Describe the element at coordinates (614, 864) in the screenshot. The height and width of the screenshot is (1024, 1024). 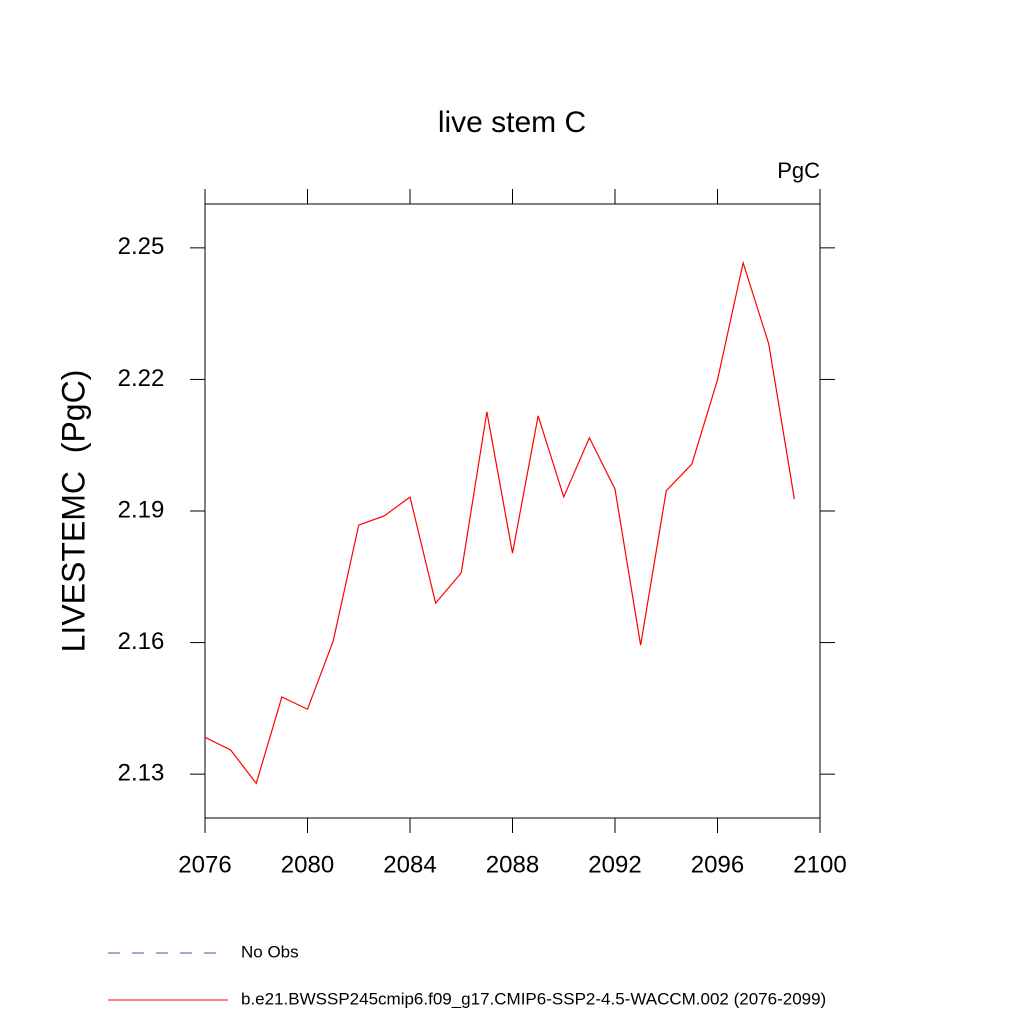
I see `x-tick-label: 2092` at that location.